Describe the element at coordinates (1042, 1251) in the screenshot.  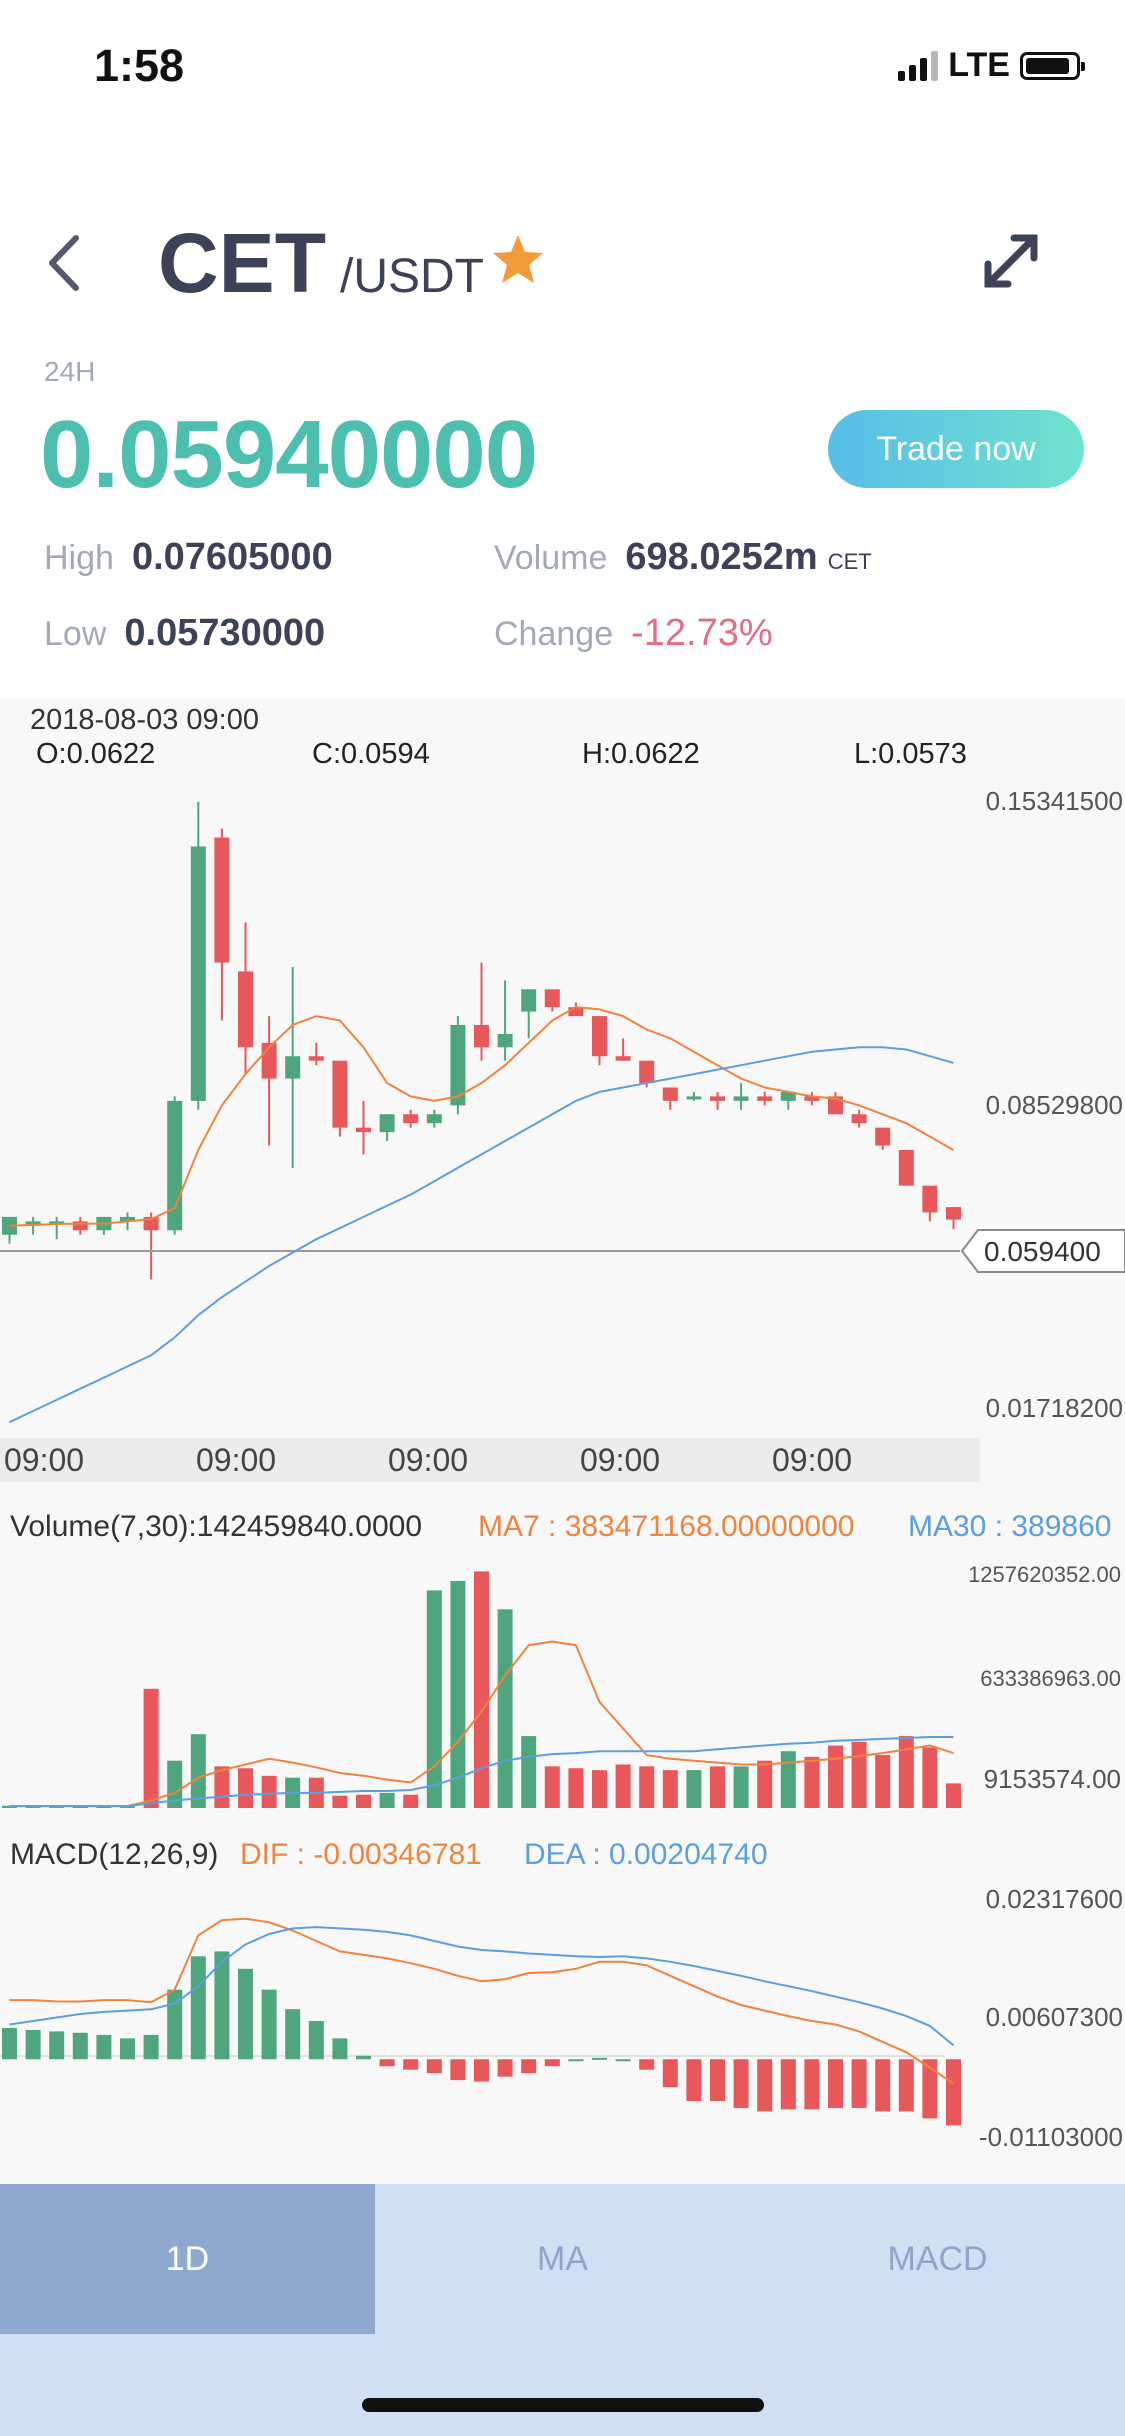
I see `current-price-label: 0.059400` at that location.